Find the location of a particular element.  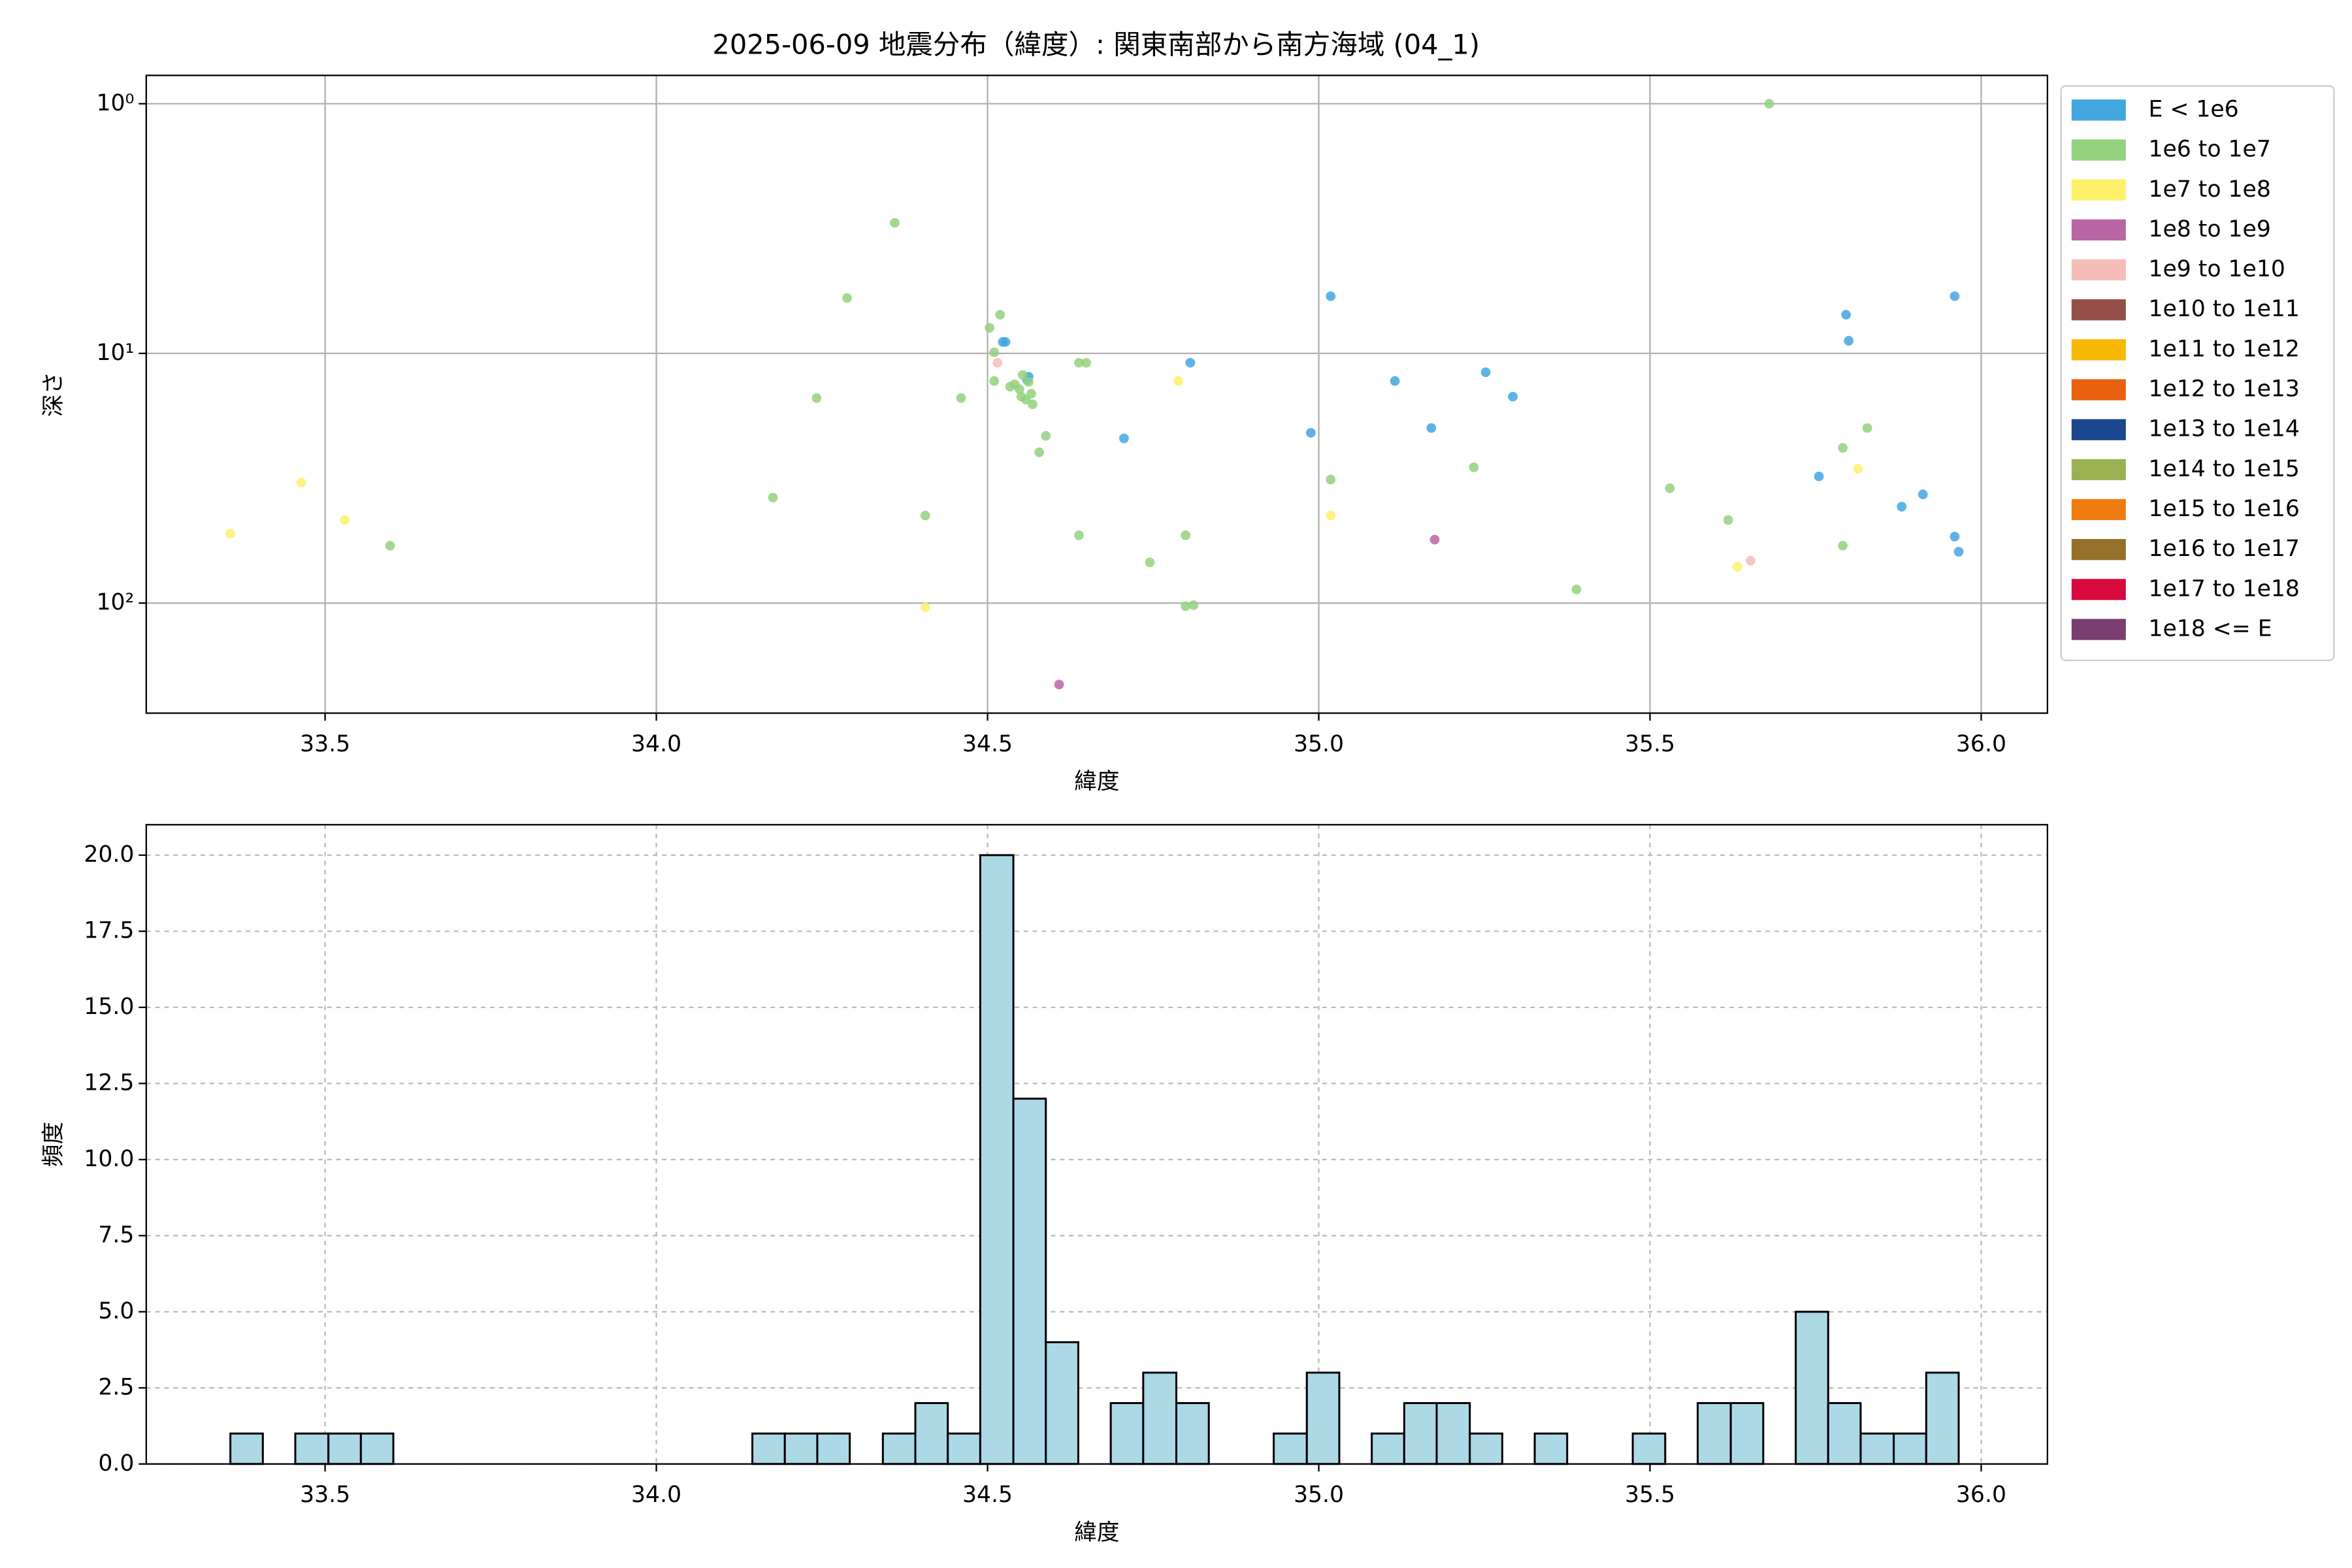

y-tick-label: 10.0 is located at coordinates (109, 1159).